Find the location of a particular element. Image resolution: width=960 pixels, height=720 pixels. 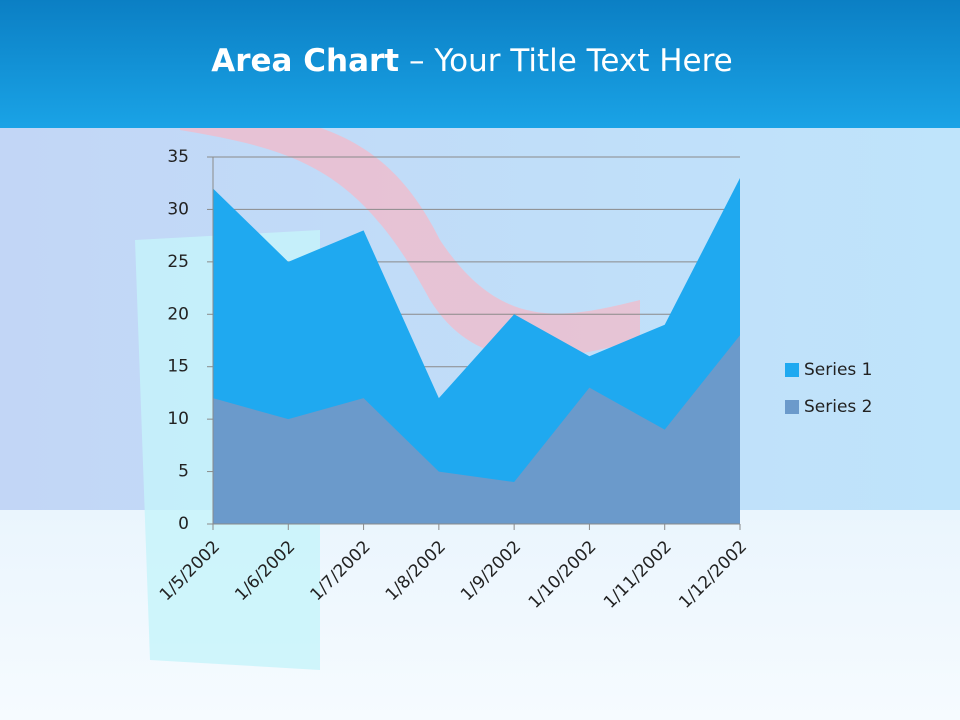

slide-title: Area Chart – Your Title Text Here is located at coordinates (471, 61).